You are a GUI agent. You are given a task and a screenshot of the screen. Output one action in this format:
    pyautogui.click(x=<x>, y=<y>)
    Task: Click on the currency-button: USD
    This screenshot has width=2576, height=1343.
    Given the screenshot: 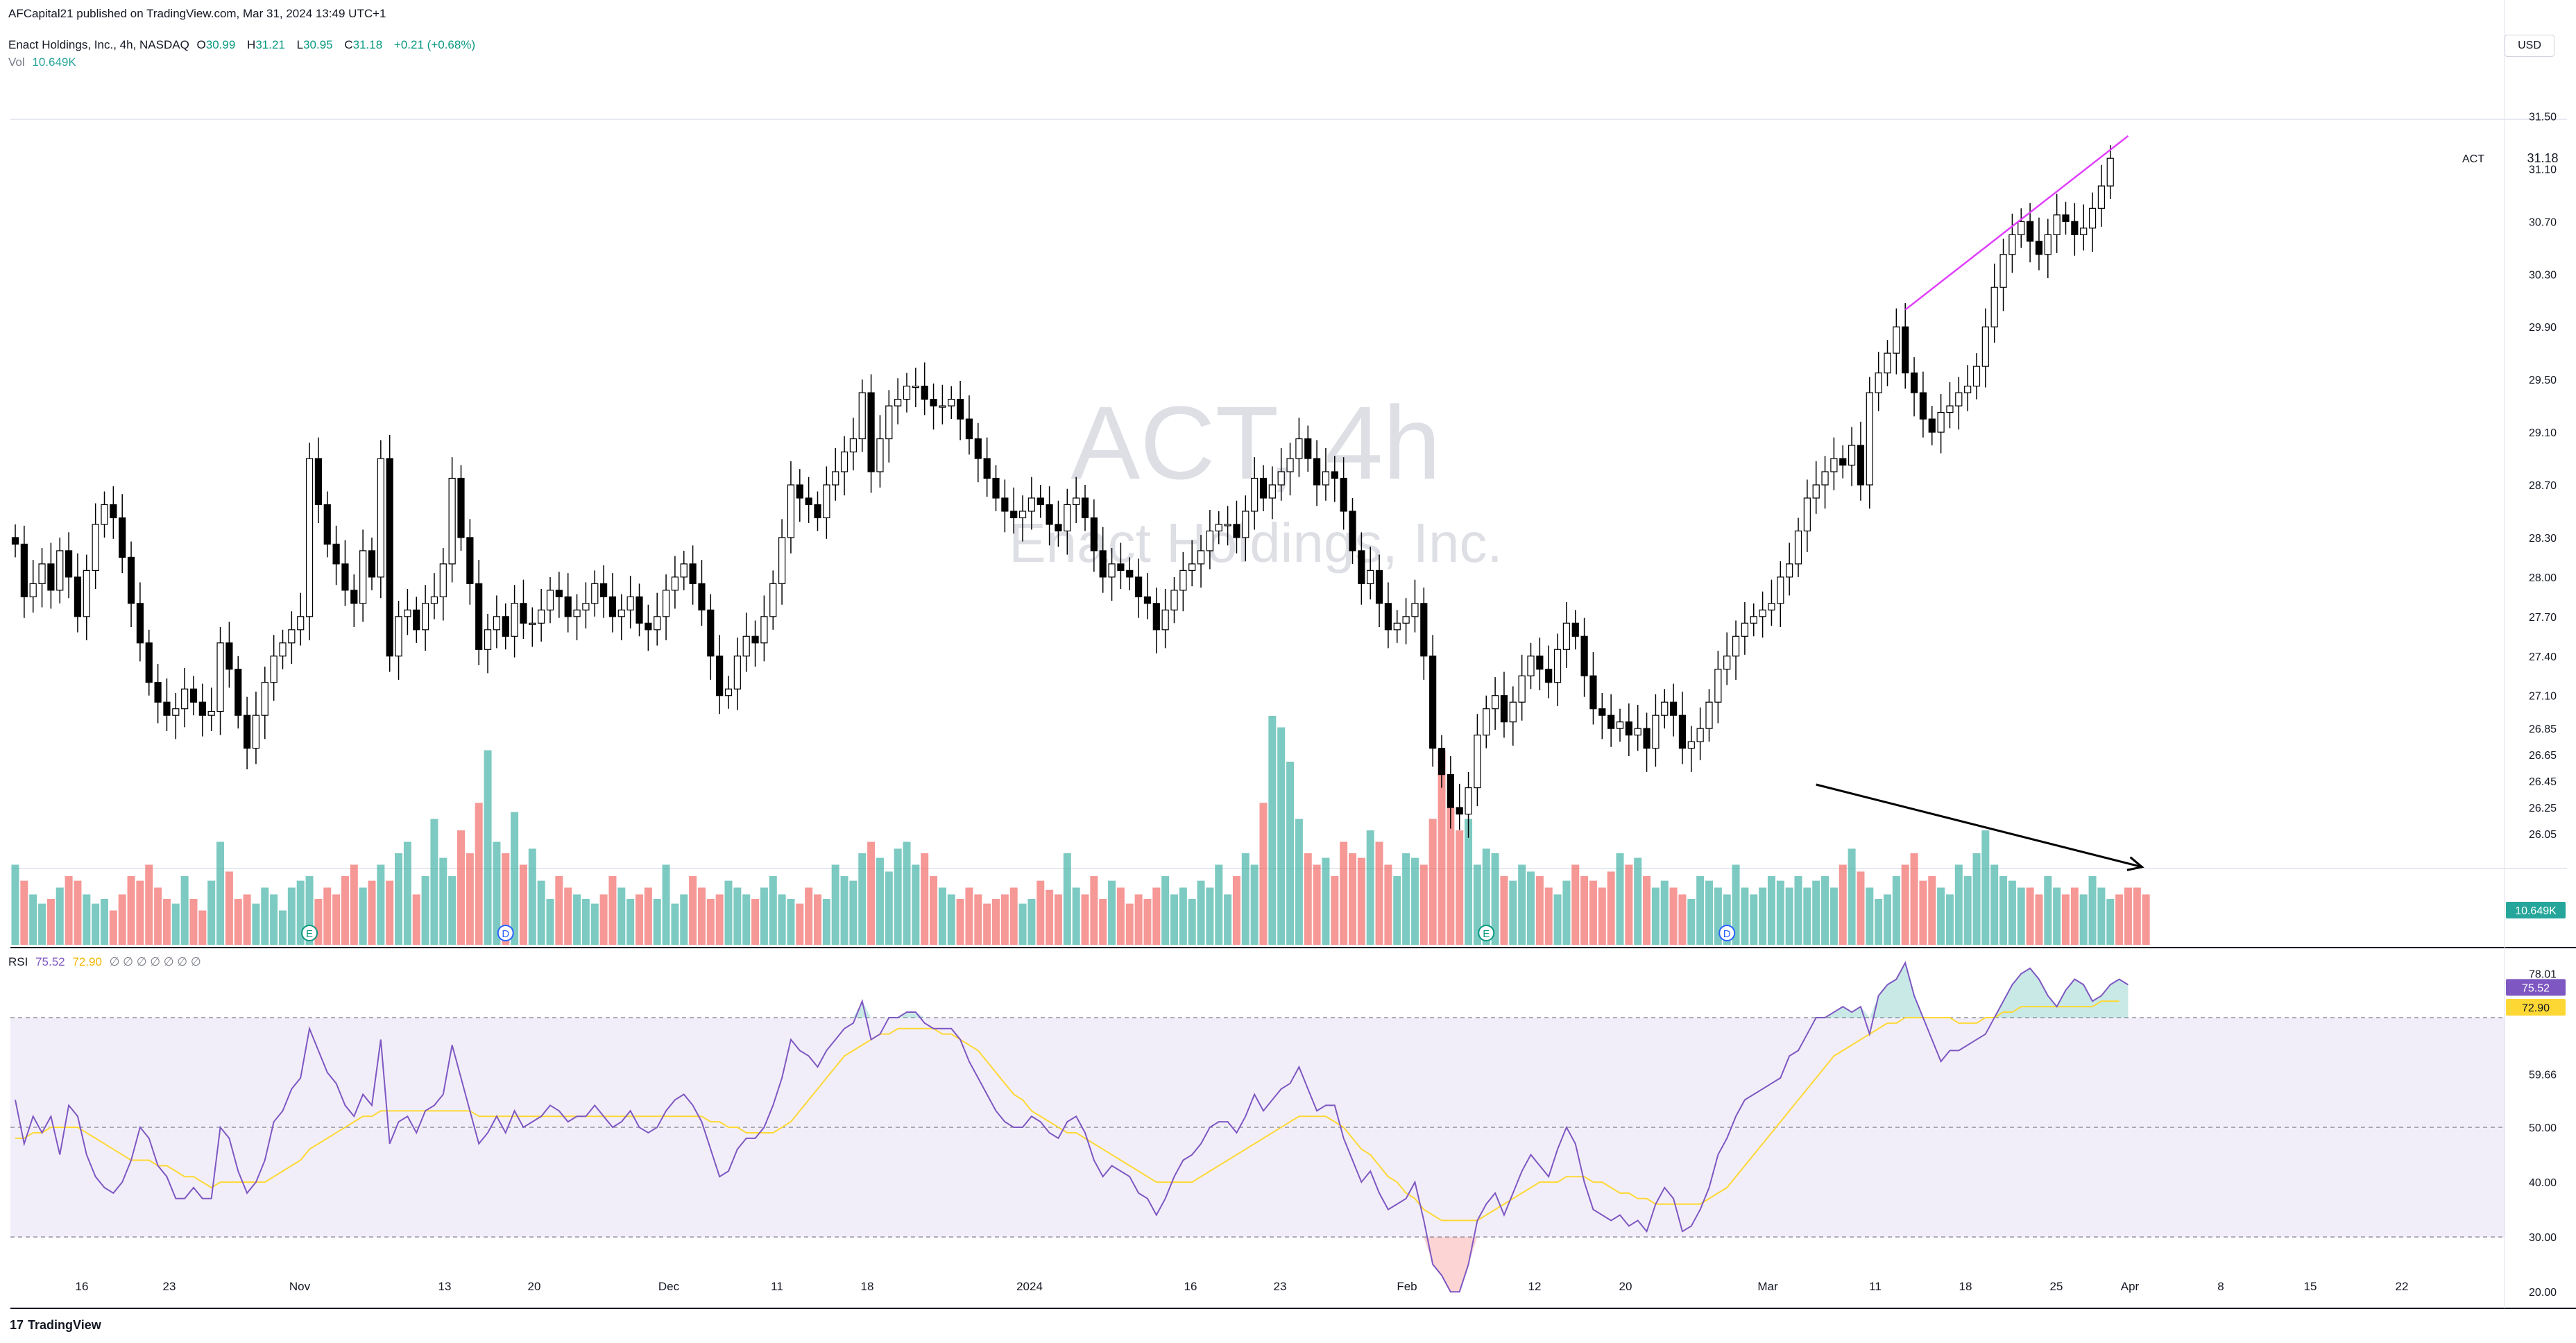 What is the action you would take?
    pyautogui.click(x=2529, y=46)
    